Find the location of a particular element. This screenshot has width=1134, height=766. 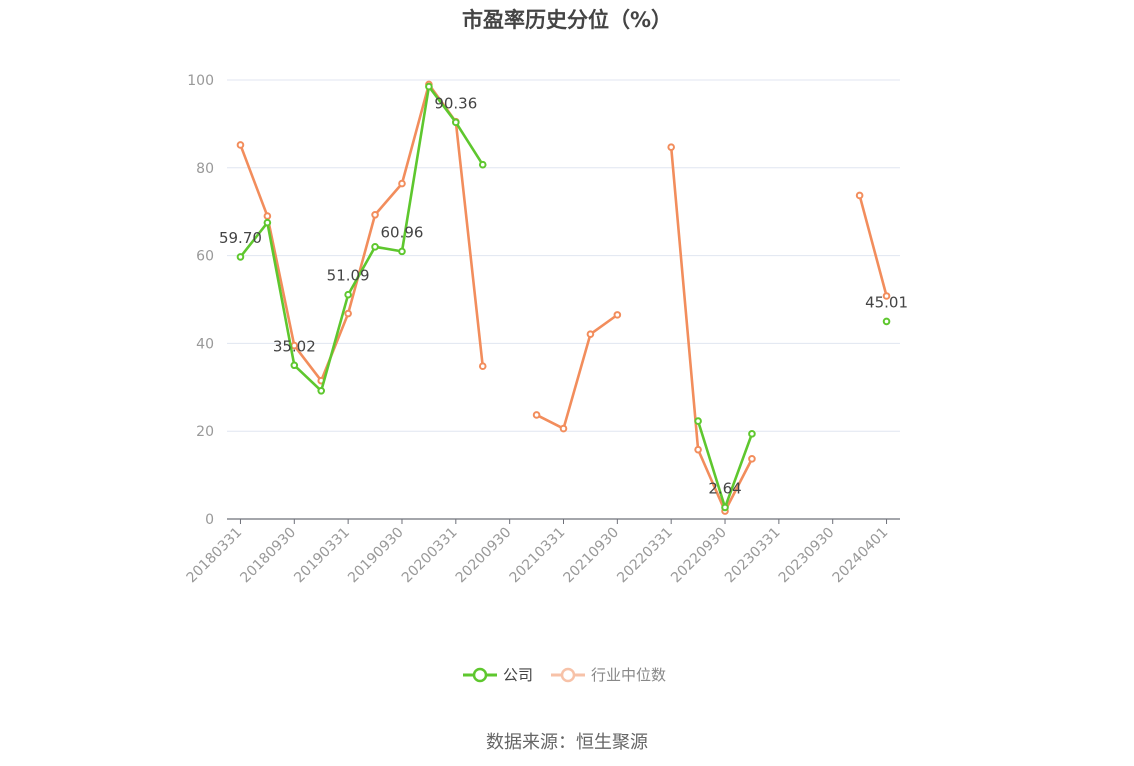

y-tick-label: 0 is located at coordinates (209, 520).